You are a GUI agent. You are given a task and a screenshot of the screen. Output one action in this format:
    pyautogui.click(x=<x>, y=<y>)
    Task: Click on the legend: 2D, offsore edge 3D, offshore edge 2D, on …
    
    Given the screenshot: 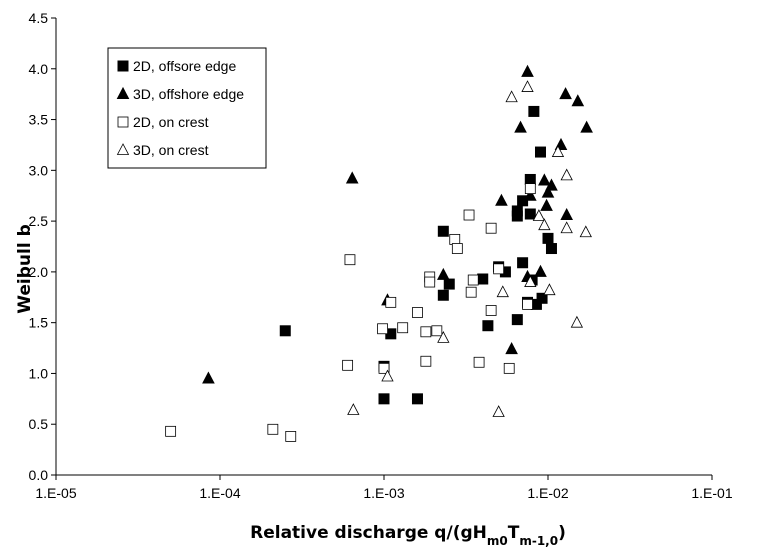 What is the action you would take?
    pyautogui.click(x=187, y=108)
    